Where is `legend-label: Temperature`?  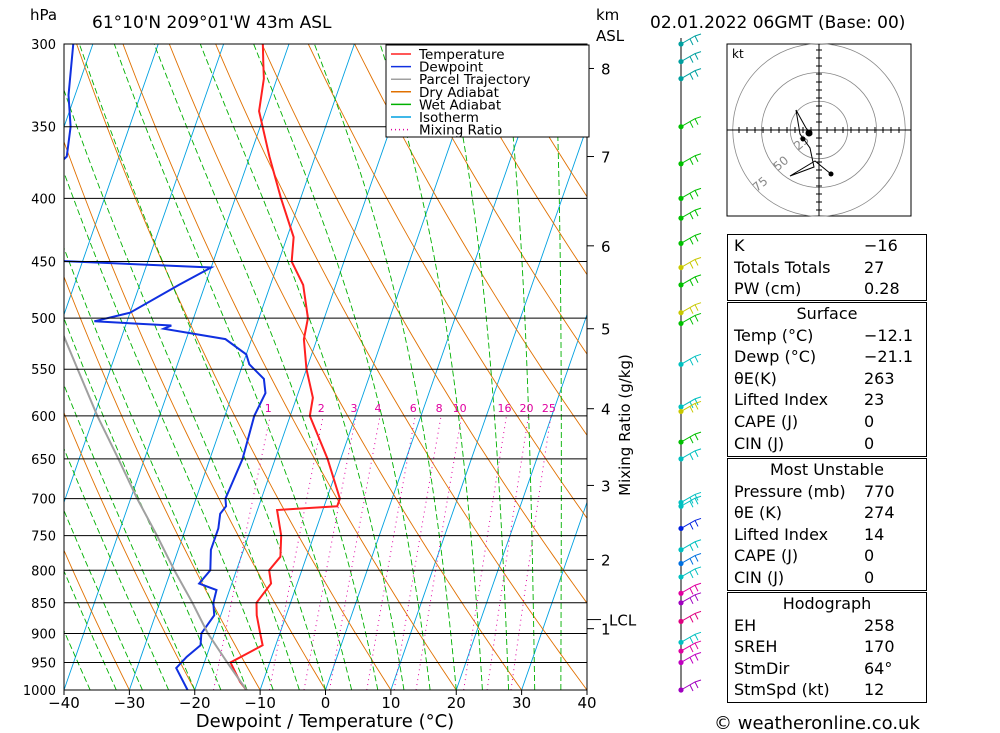
legend-label: Temperature is located at coordinates (461, 55).